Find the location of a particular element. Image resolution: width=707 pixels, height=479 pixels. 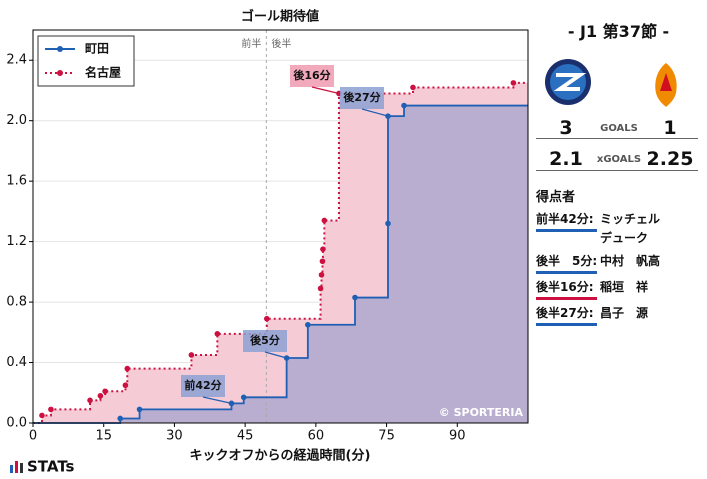

annotation: 後5分 is located at coordinates (265, 340).